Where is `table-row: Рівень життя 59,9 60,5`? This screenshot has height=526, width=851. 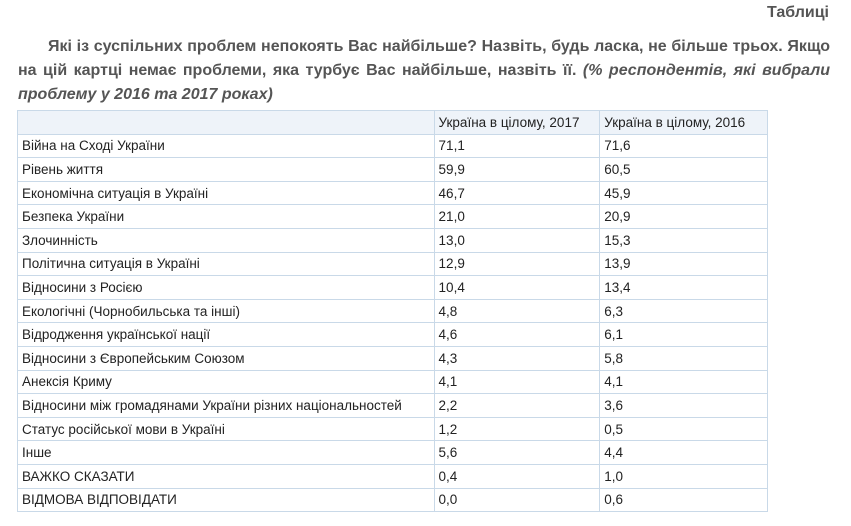 table-row: Рівень життя 59,9 60,5 is located at coordinates (392, 169).